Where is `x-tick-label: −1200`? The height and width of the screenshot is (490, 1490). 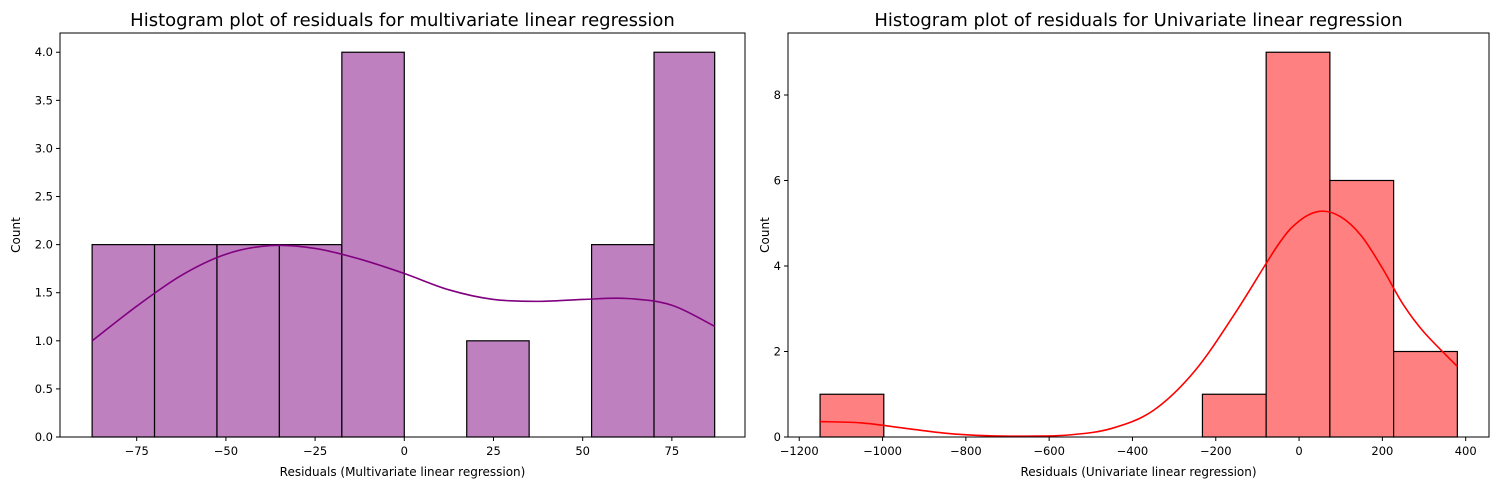
x-tick-label: −1200 is located at coordinates (799, 451).